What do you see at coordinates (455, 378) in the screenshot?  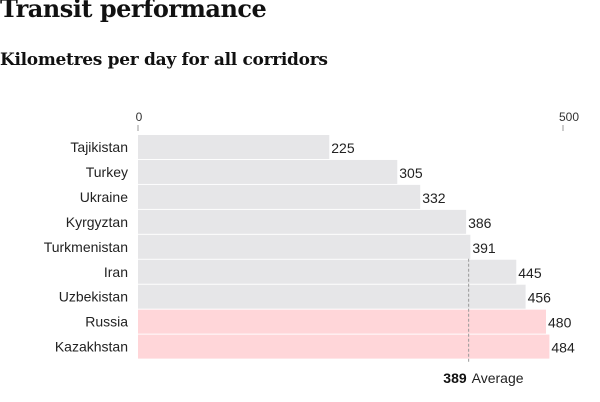 I see `average-value: 389` at bounding box center [455, 378].